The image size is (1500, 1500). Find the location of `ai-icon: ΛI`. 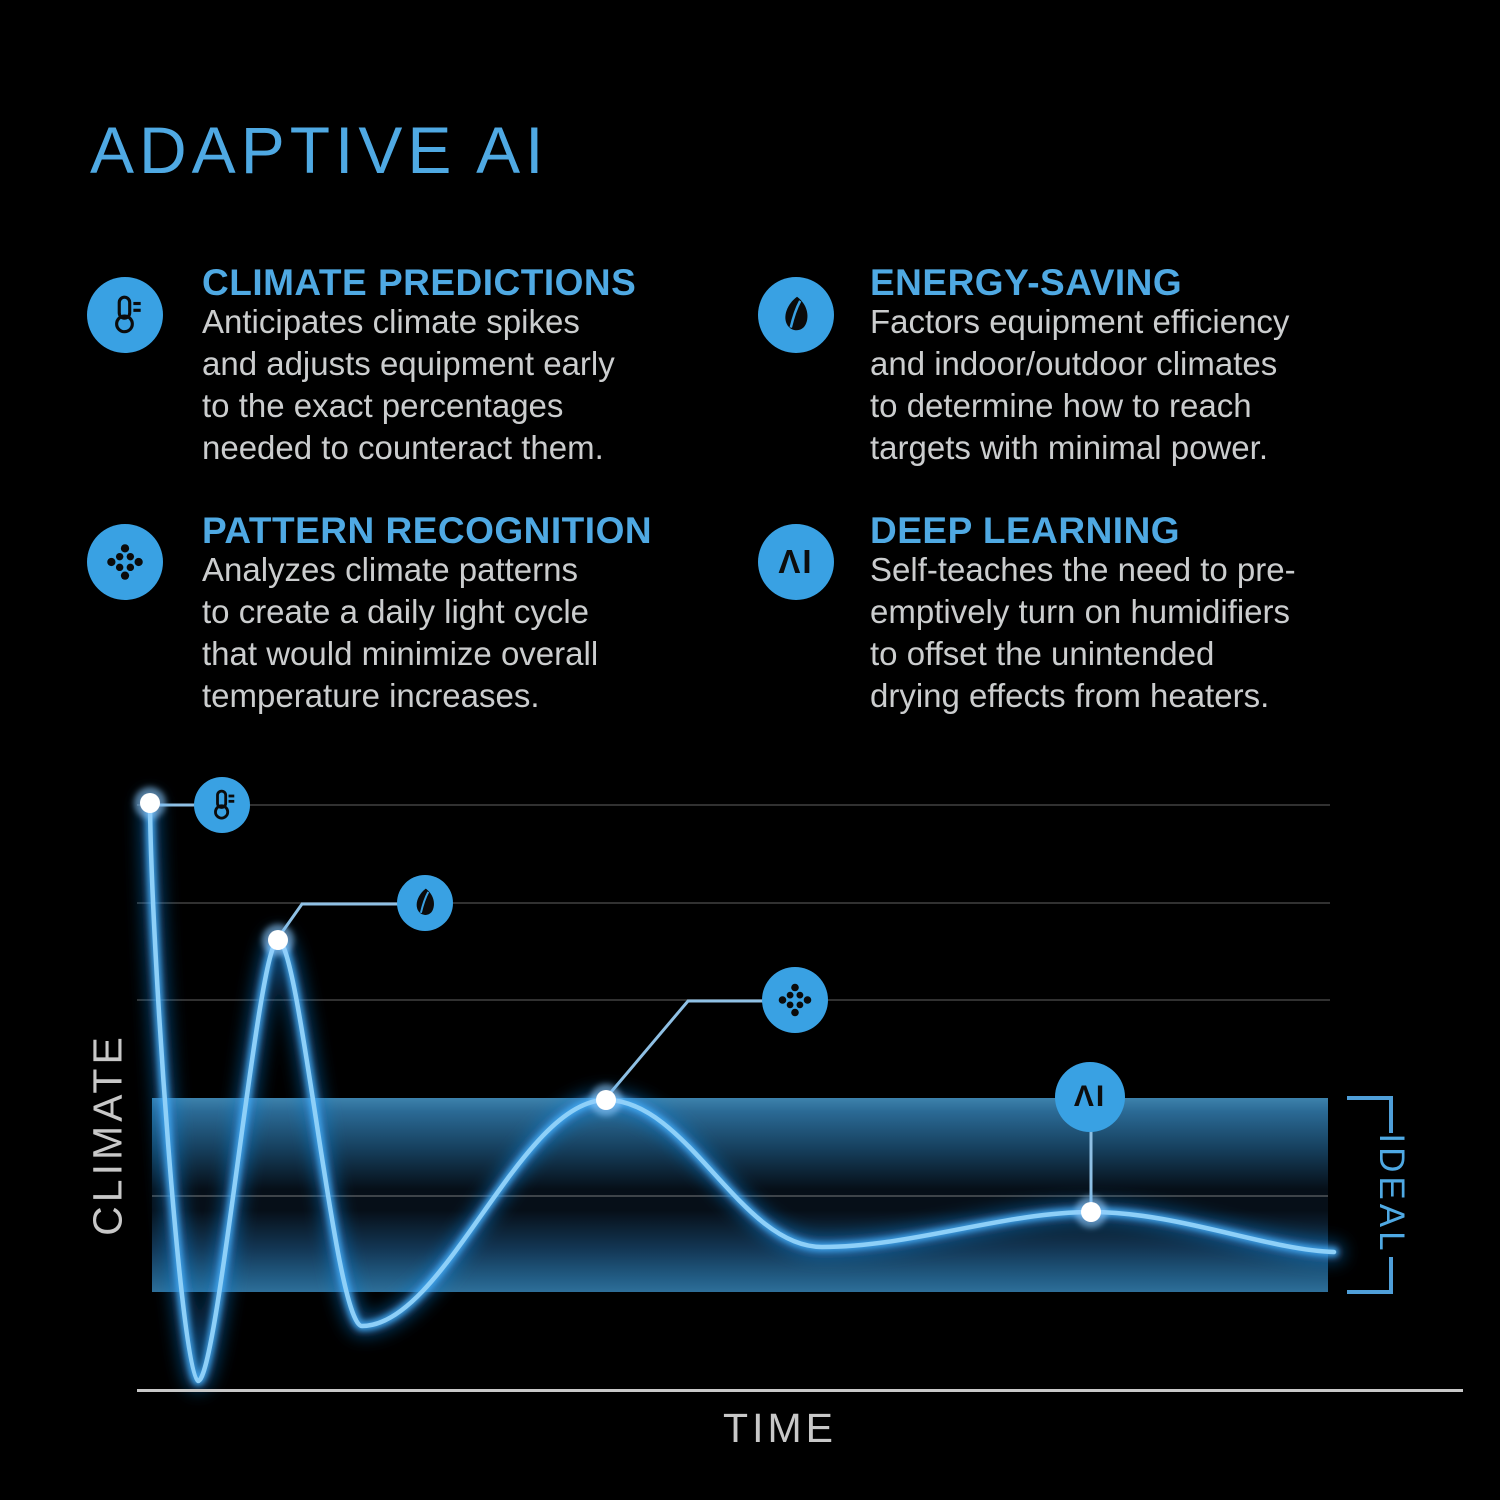

ai-icon: ΛI is located at coordinates (796, 562).